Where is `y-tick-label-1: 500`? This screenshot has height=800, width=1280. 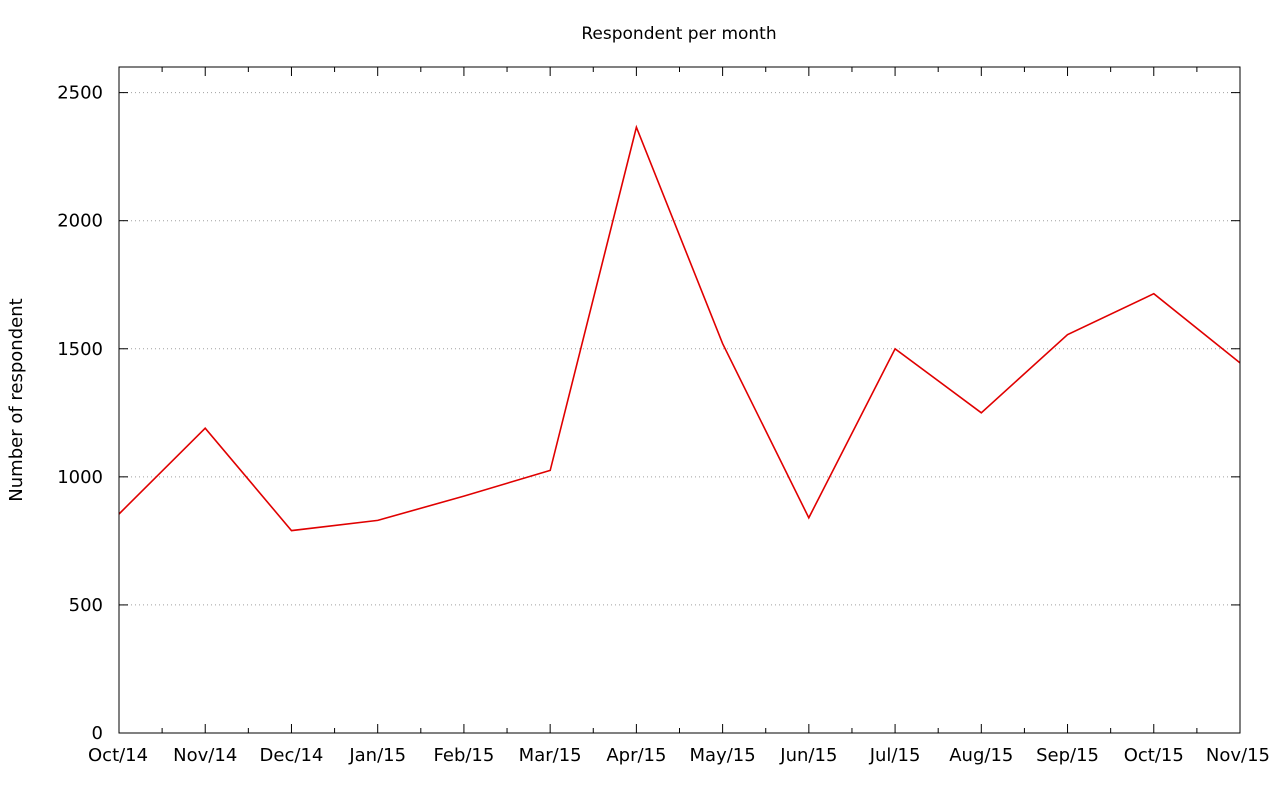
y-tick-label-1: 500 is located at coordinates (86, 605).